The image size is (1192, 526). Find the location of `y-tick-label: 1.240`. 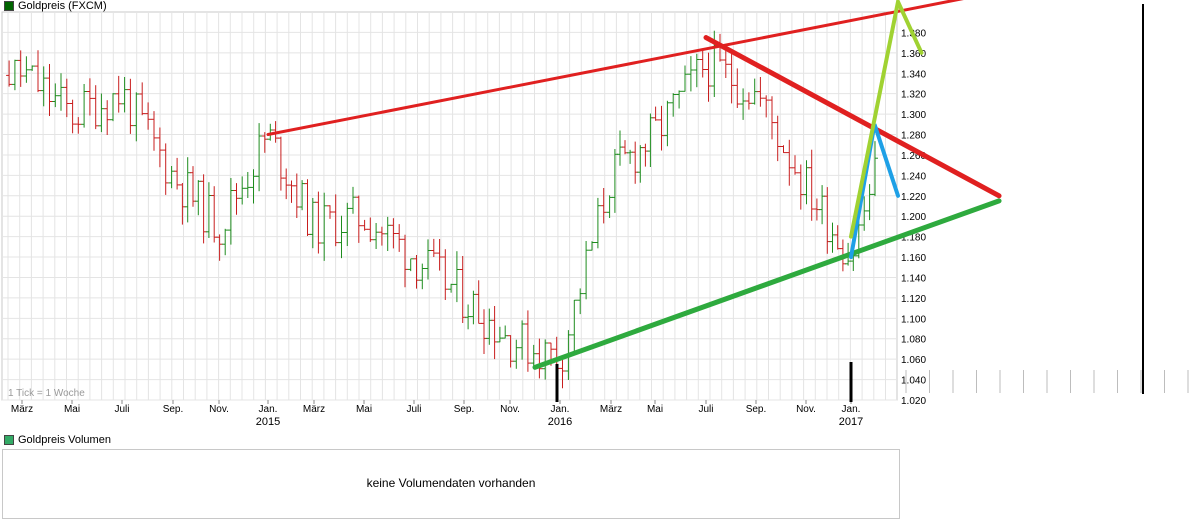

y-tick-label: 1.240 is located at coordinates (913, 176).